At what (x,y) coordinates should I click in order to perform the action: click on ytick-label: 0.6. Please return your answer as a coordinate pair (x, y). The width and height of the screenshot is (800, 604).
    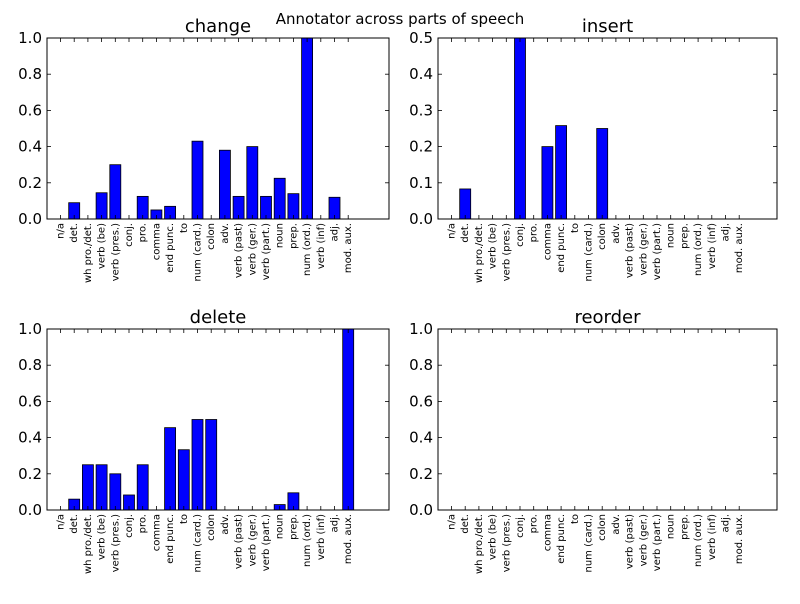
    Looking at the image, I should click on (30, 110).